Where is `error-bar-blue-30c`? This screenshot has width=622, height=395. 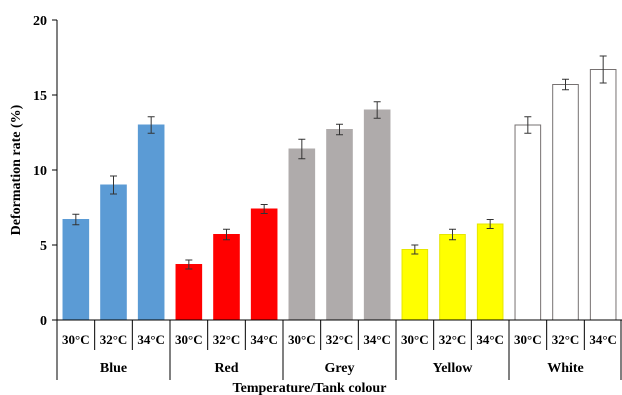 error-bar-blue-30c is located at coordinates (76, 219).